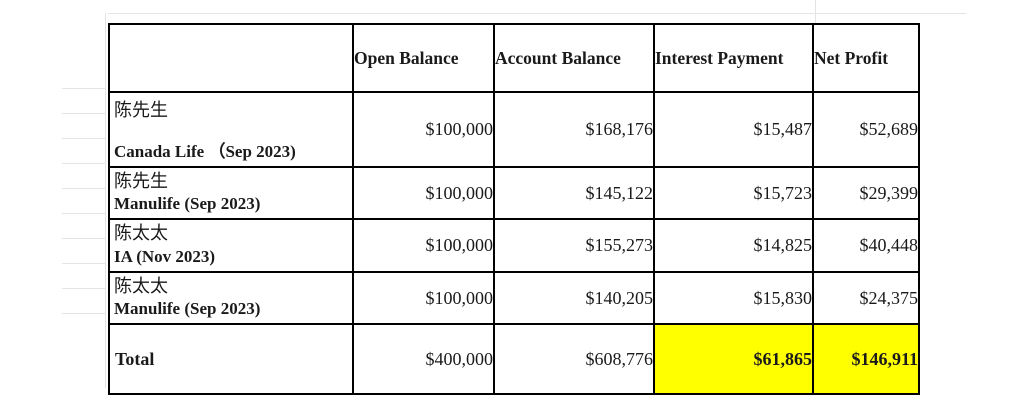 The height and width of the screenshot is (410, 1024). Describe the element at coordinates (866, 193) in the screenshot. I see `cell-net-profit: $29,399` at that location.